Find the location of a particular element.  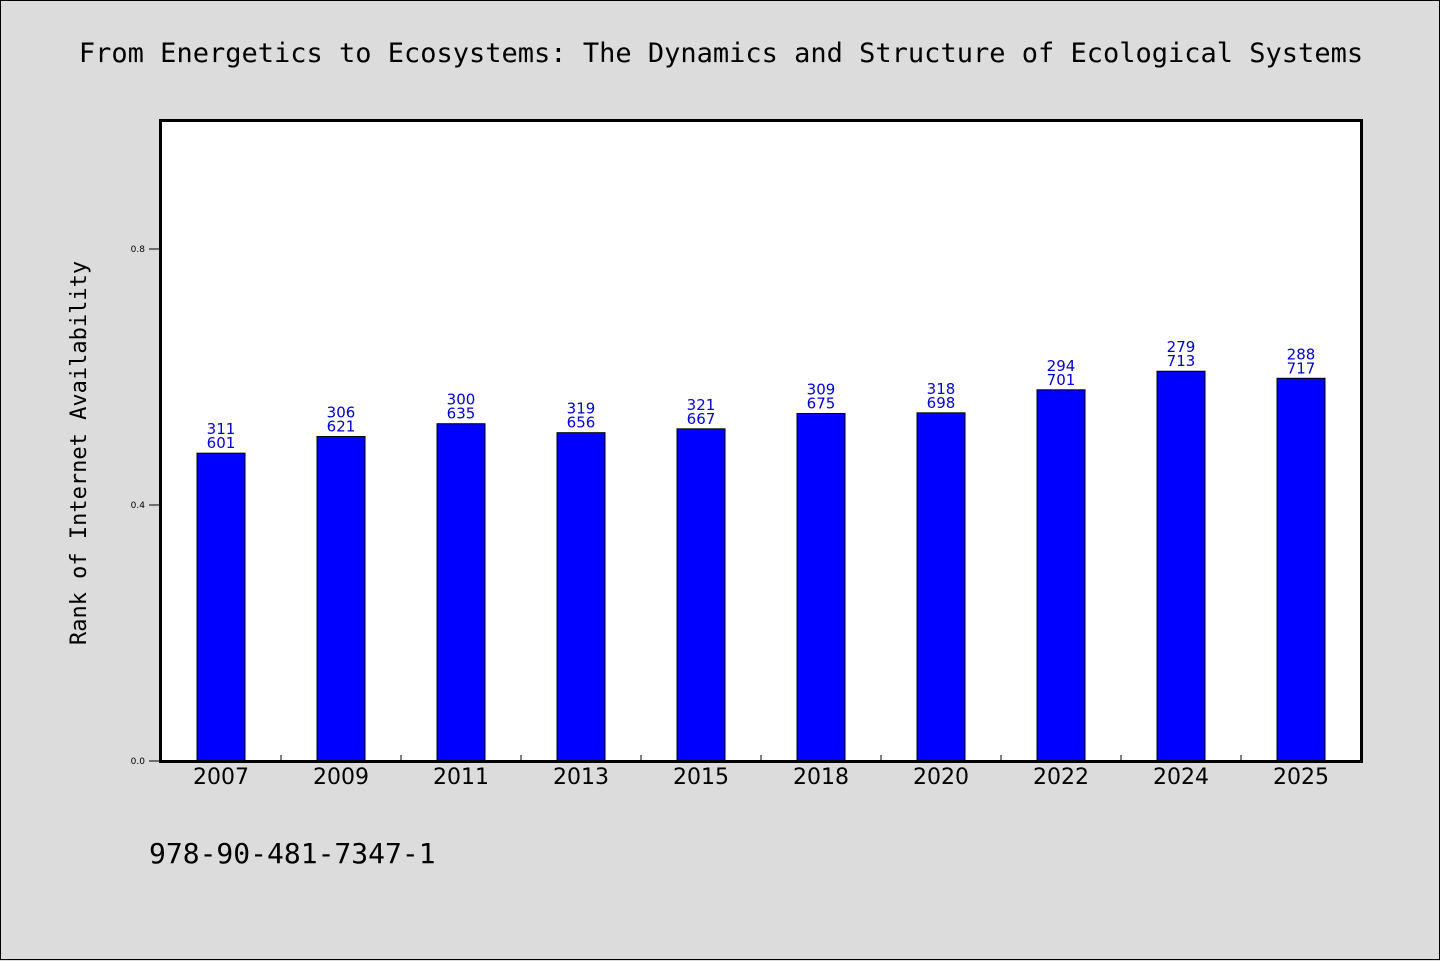

x-tick-label: 2022 is located at coordinates (1061, 777).